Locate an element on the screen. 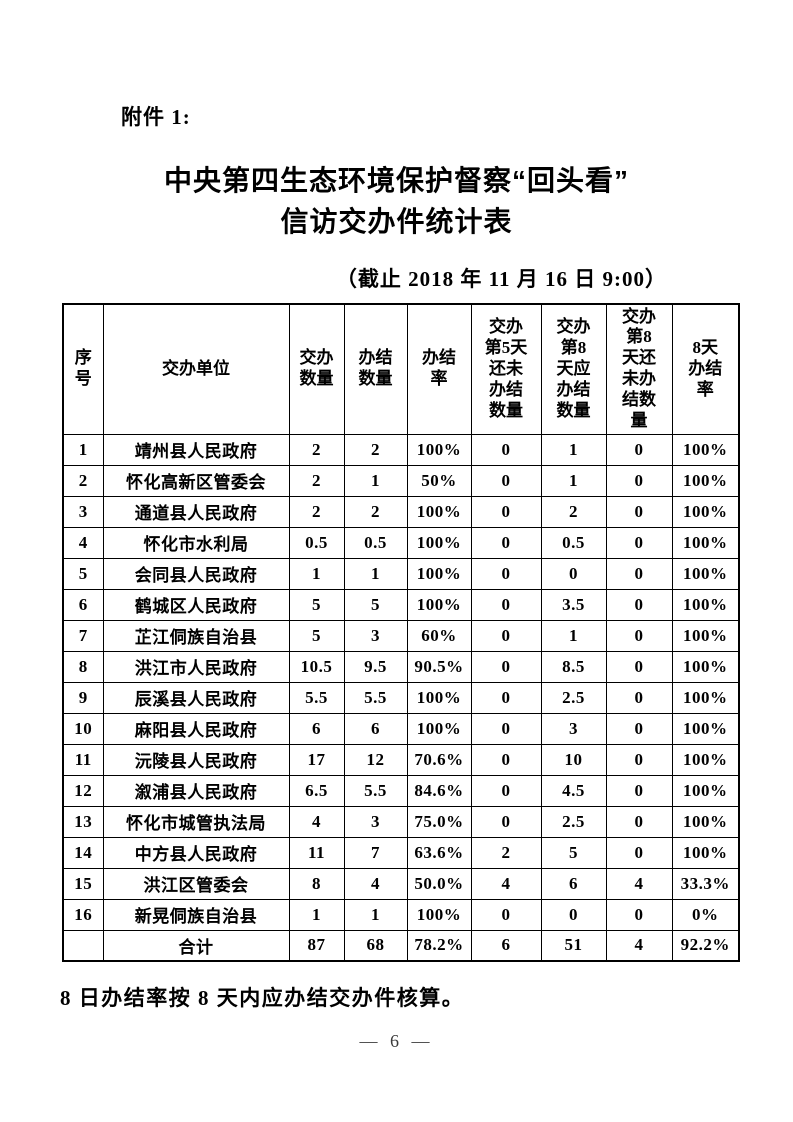  table-cell: 麻阳县人民政府 is located at coordinates (196, 728).